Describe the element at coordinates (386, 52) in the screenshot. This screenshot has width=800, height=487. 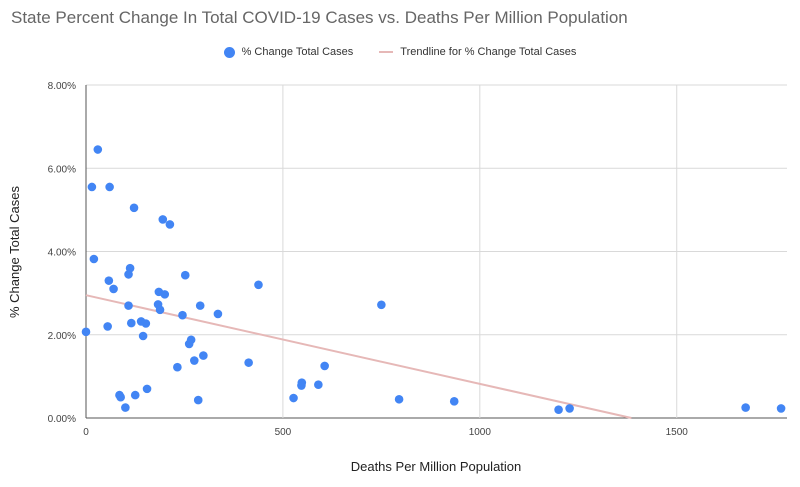
I see `legend-line-marker` at that location.